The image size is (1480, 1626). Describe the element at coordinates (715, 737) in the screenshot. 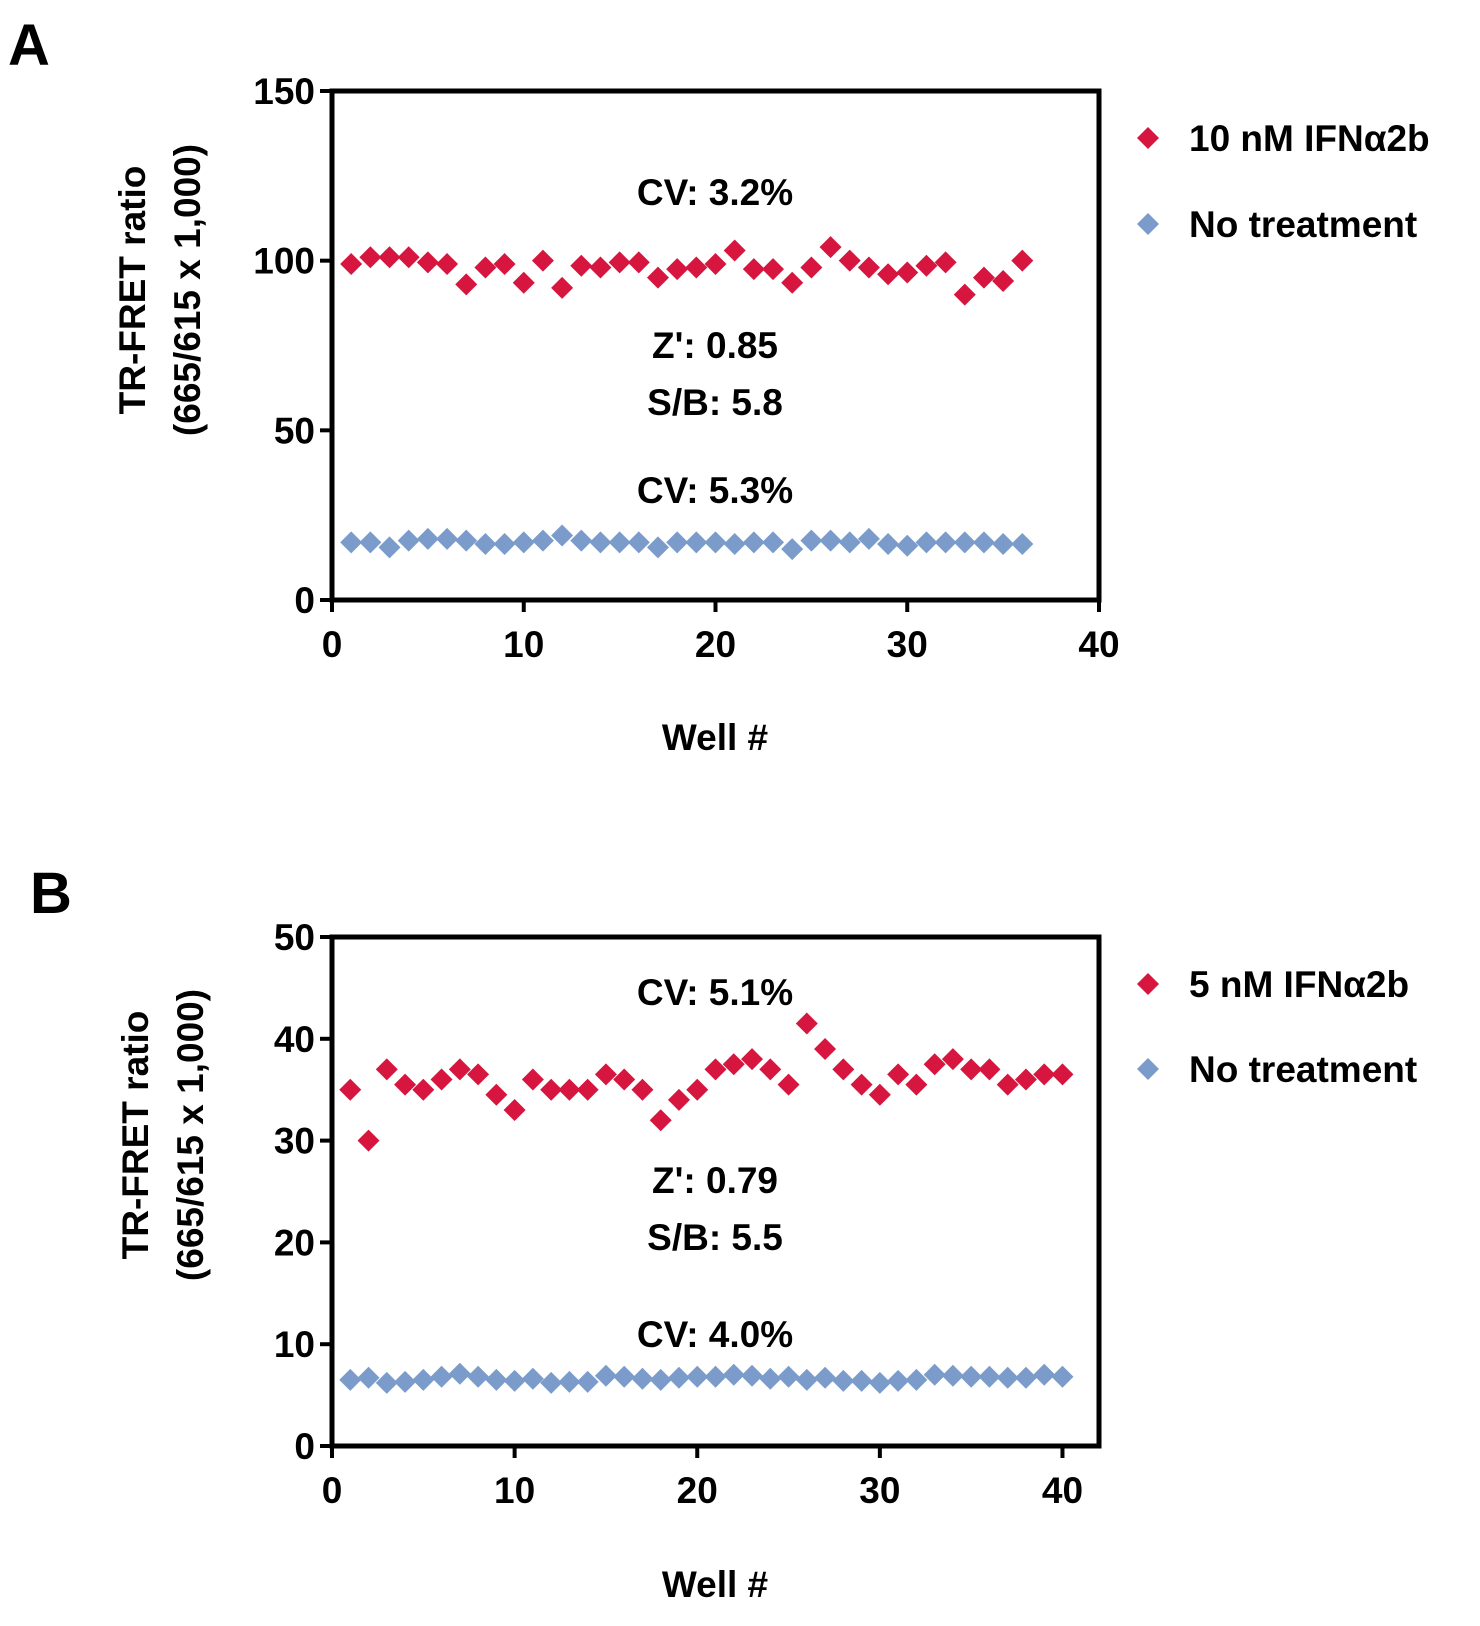

I see `panel-a-xlabel: Well #` at that location.